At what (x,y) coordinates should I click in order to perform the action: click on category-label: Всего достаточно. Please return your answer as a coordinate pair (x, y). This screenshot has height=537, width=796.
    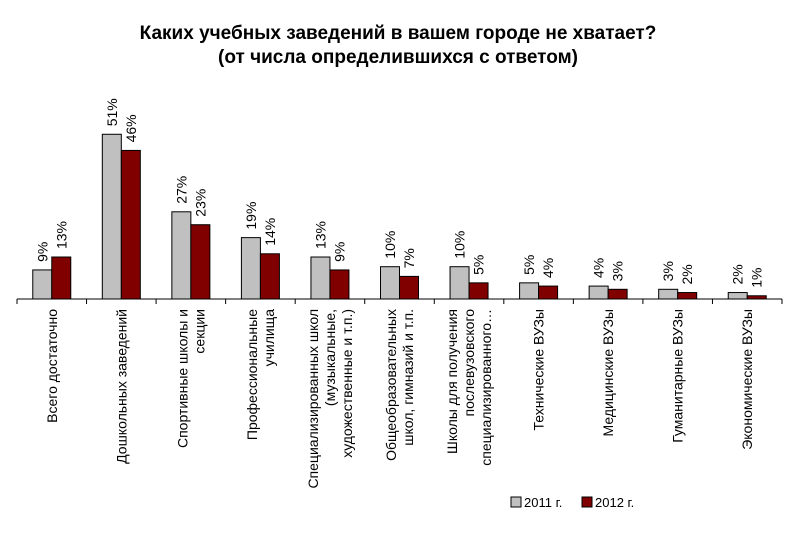
    Looking at the image, I should click on (52, 366).